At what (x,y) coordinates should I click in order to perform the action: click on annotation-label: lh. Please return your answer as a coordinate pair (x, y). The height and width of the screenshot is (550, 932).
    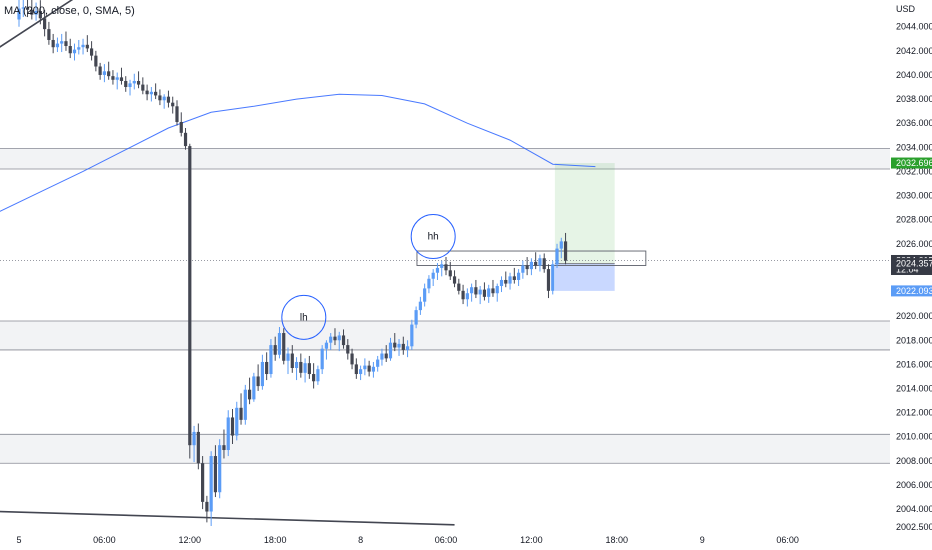
    Looking at the image, I should click on (304, 317).